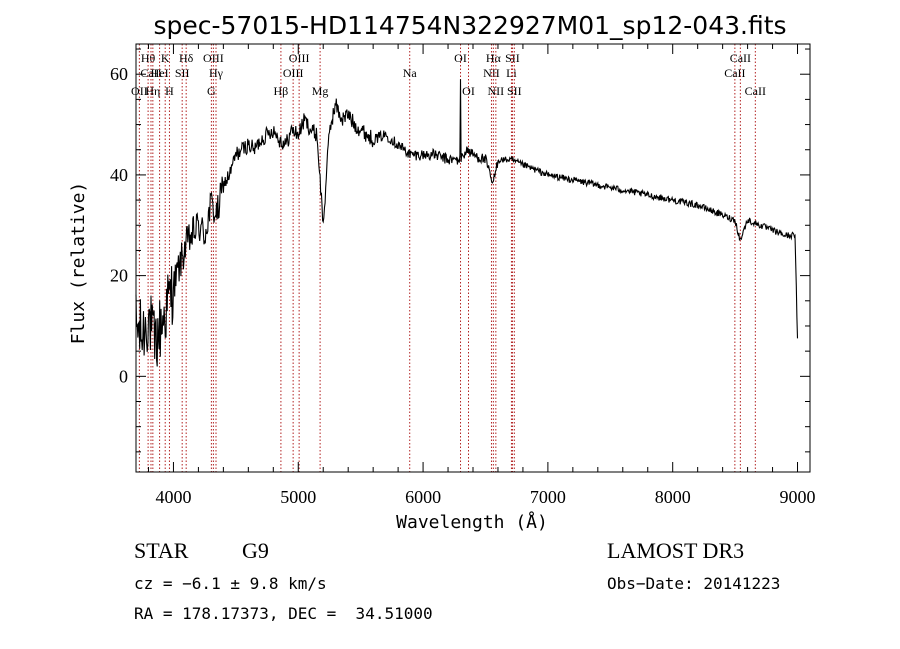  I want to click on x-tick-label: 7000, so click(548, 497).